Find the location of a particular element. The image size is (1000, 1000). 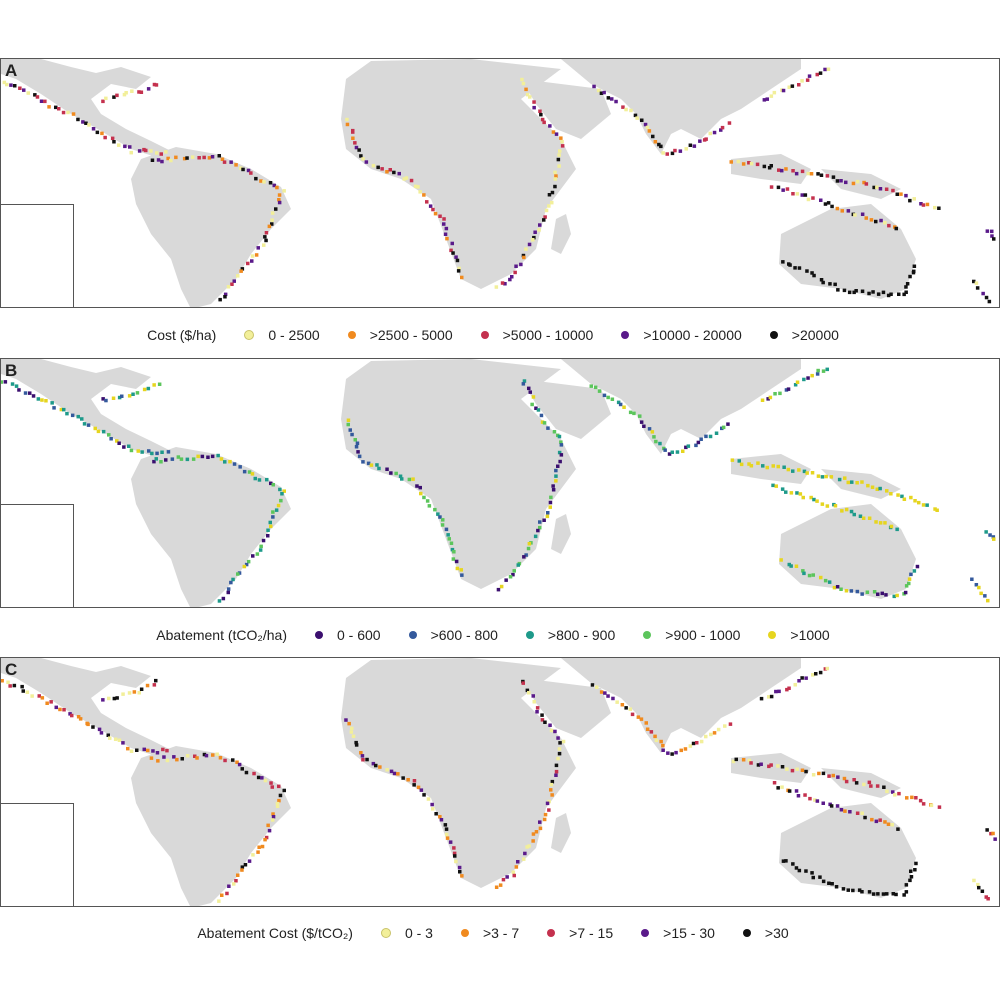

legend-item: >900 - 1000 is located at coordinates (691, 635).